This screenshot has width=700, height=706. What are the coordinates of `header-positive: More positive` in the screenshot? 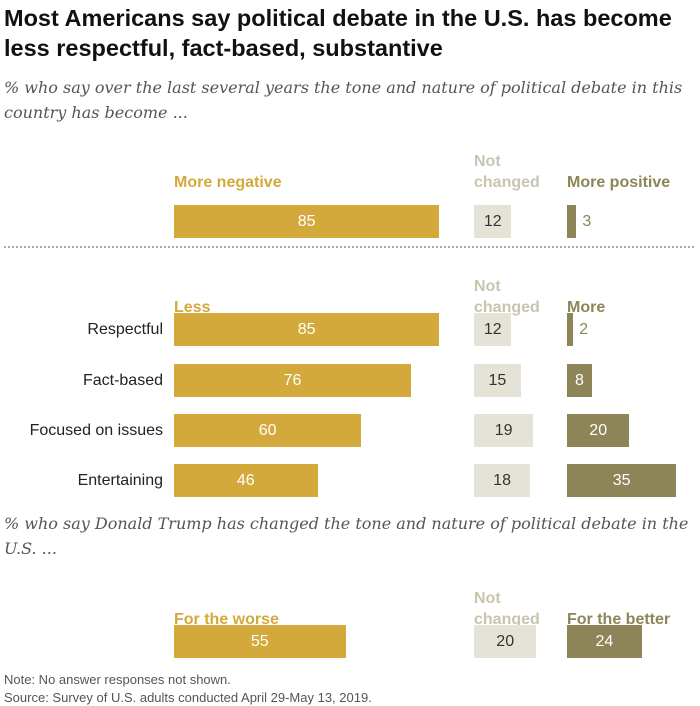 It's located at (619, 182).